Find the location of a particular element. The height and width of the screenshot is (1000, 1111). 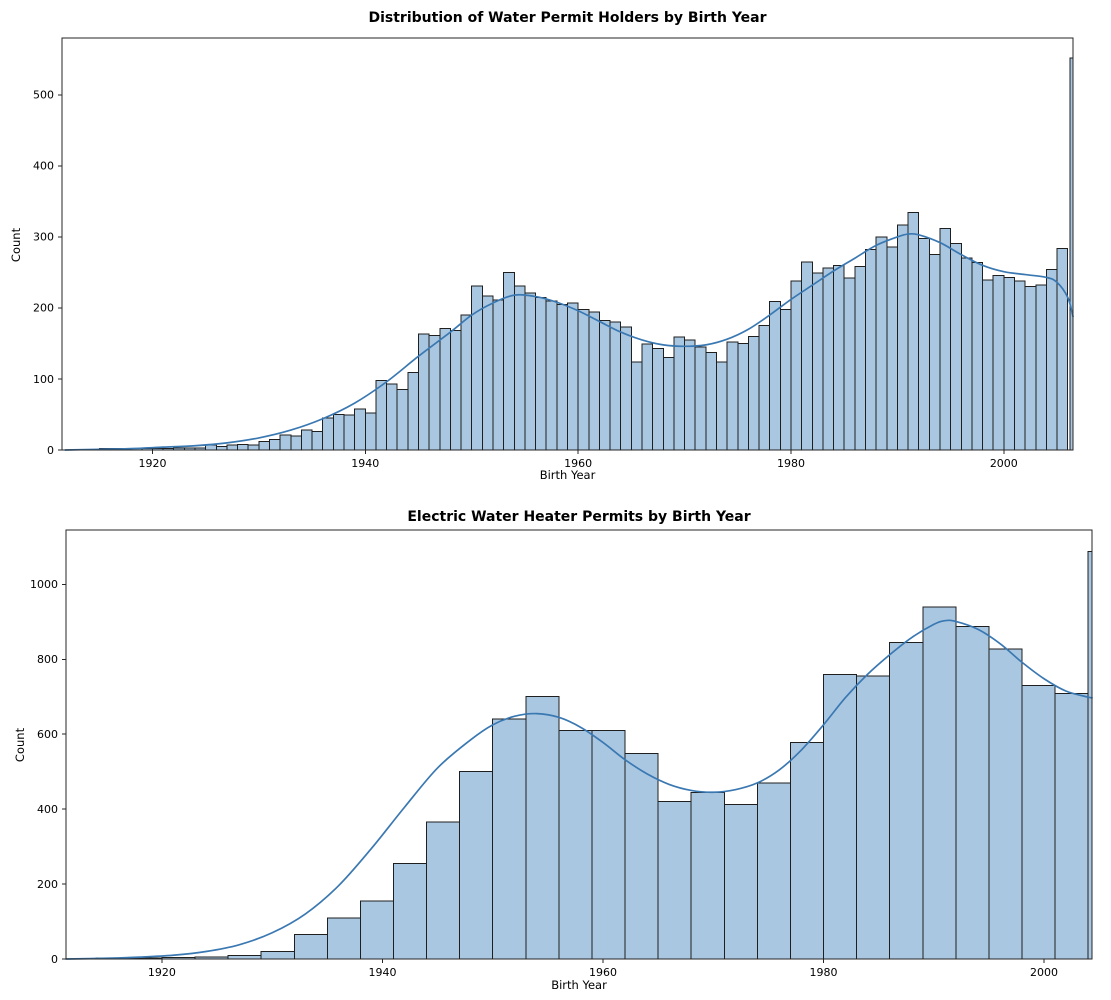

x-tick-label: 1920 is located at coordinates (152, 463).